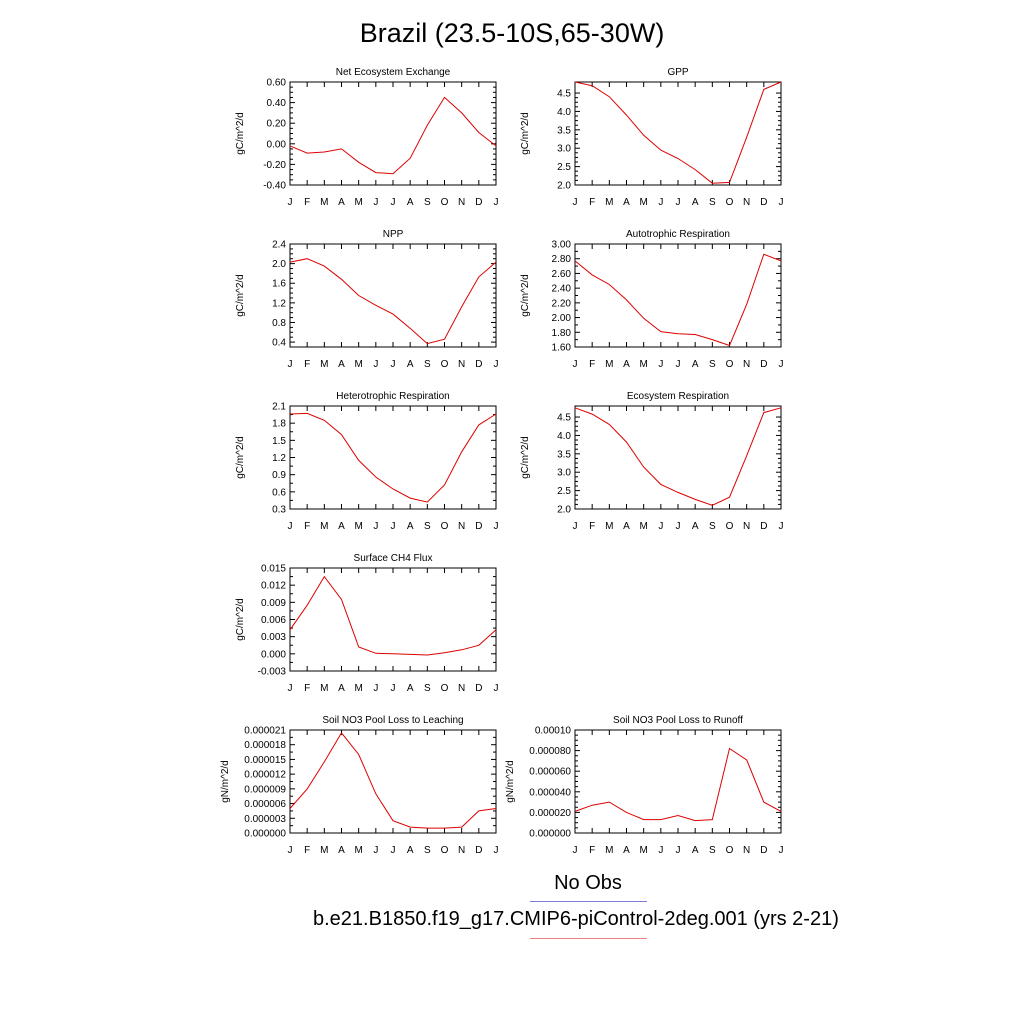  Describe the element at coordinates (273, 620) in the screenshot. I see `y-tick-label: 0.006` at that location.